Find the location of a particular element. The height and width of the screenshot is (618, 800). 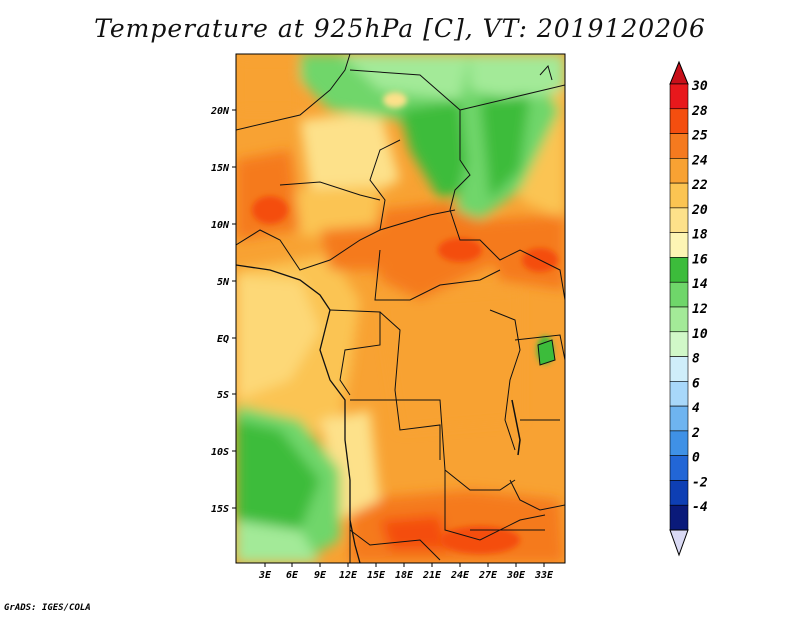

colorbar-label: 8 is located at coordinates (696, 359).